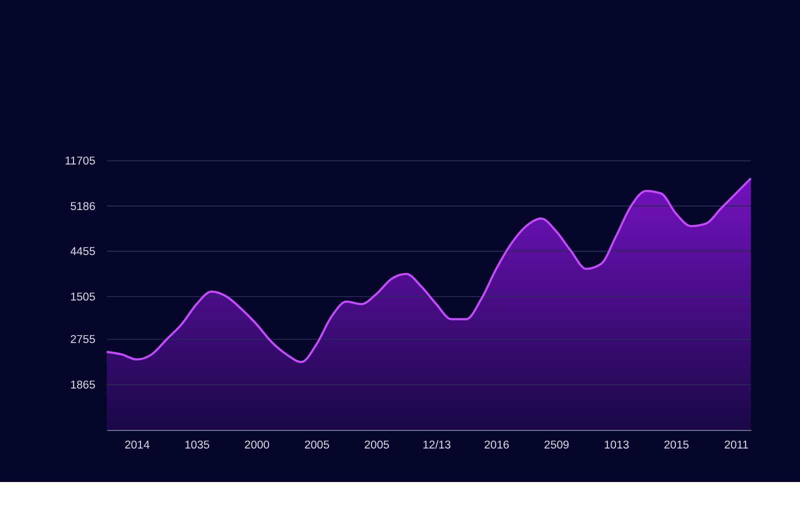  What do you see at coordinates (83, 297) in the screenshot?
I see `text: 1505` at bounding box center [83, 297].